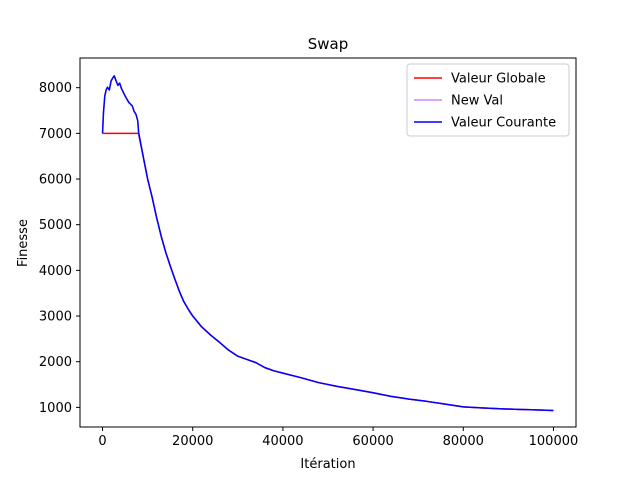  Describe the element at coordinates (55, 225) in the screenshot. I see `y-tick-label: 5000` at that location.